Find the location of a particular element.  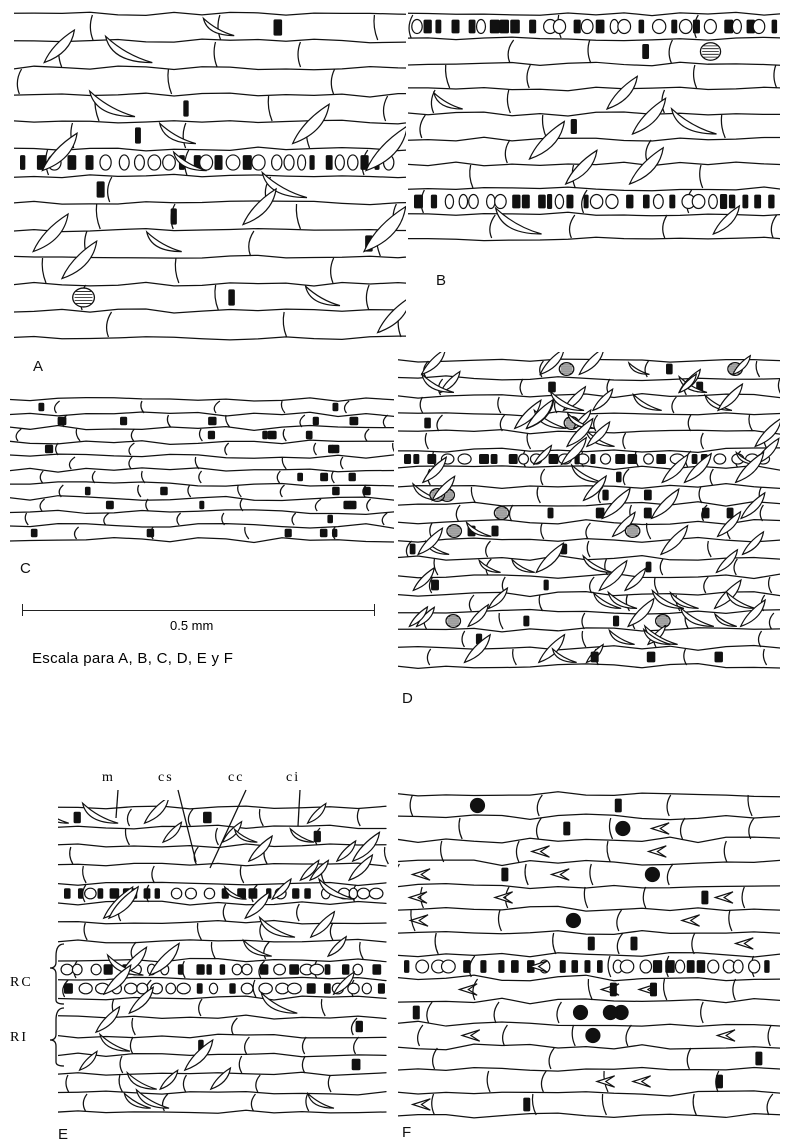

cell-network is located at coordinates (210, 176).